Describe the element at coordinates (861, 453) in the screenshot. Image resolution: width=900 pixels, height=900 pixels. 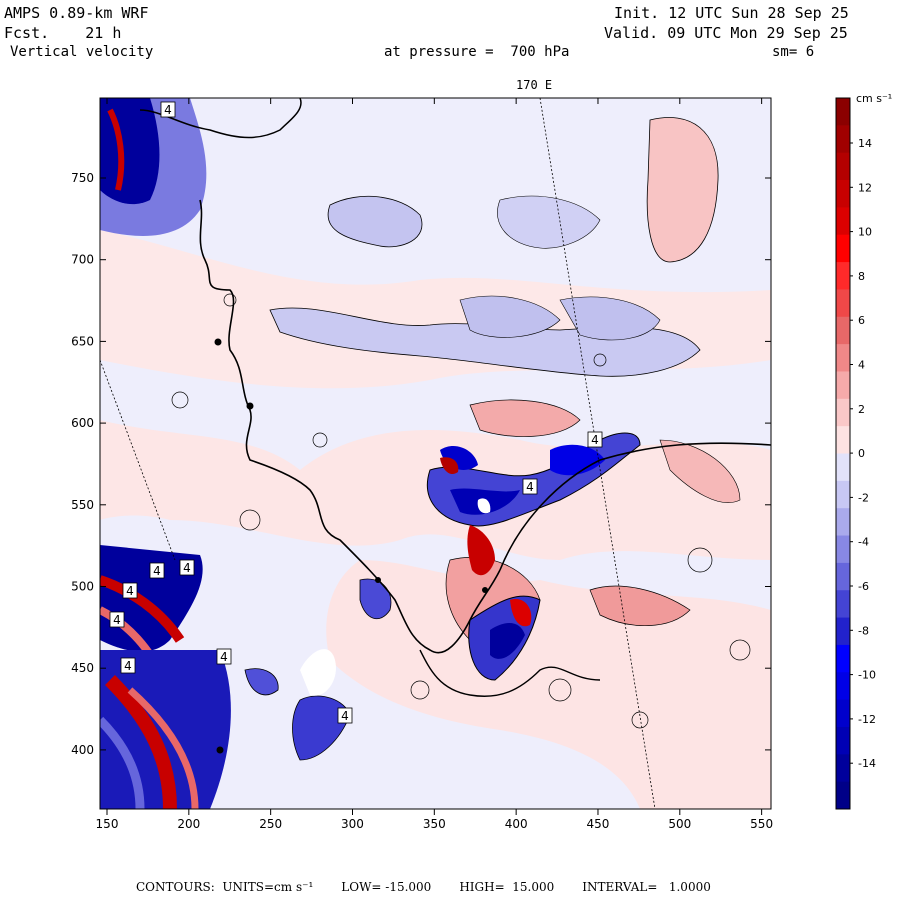
I see `colorbar-label: 0` at that location.